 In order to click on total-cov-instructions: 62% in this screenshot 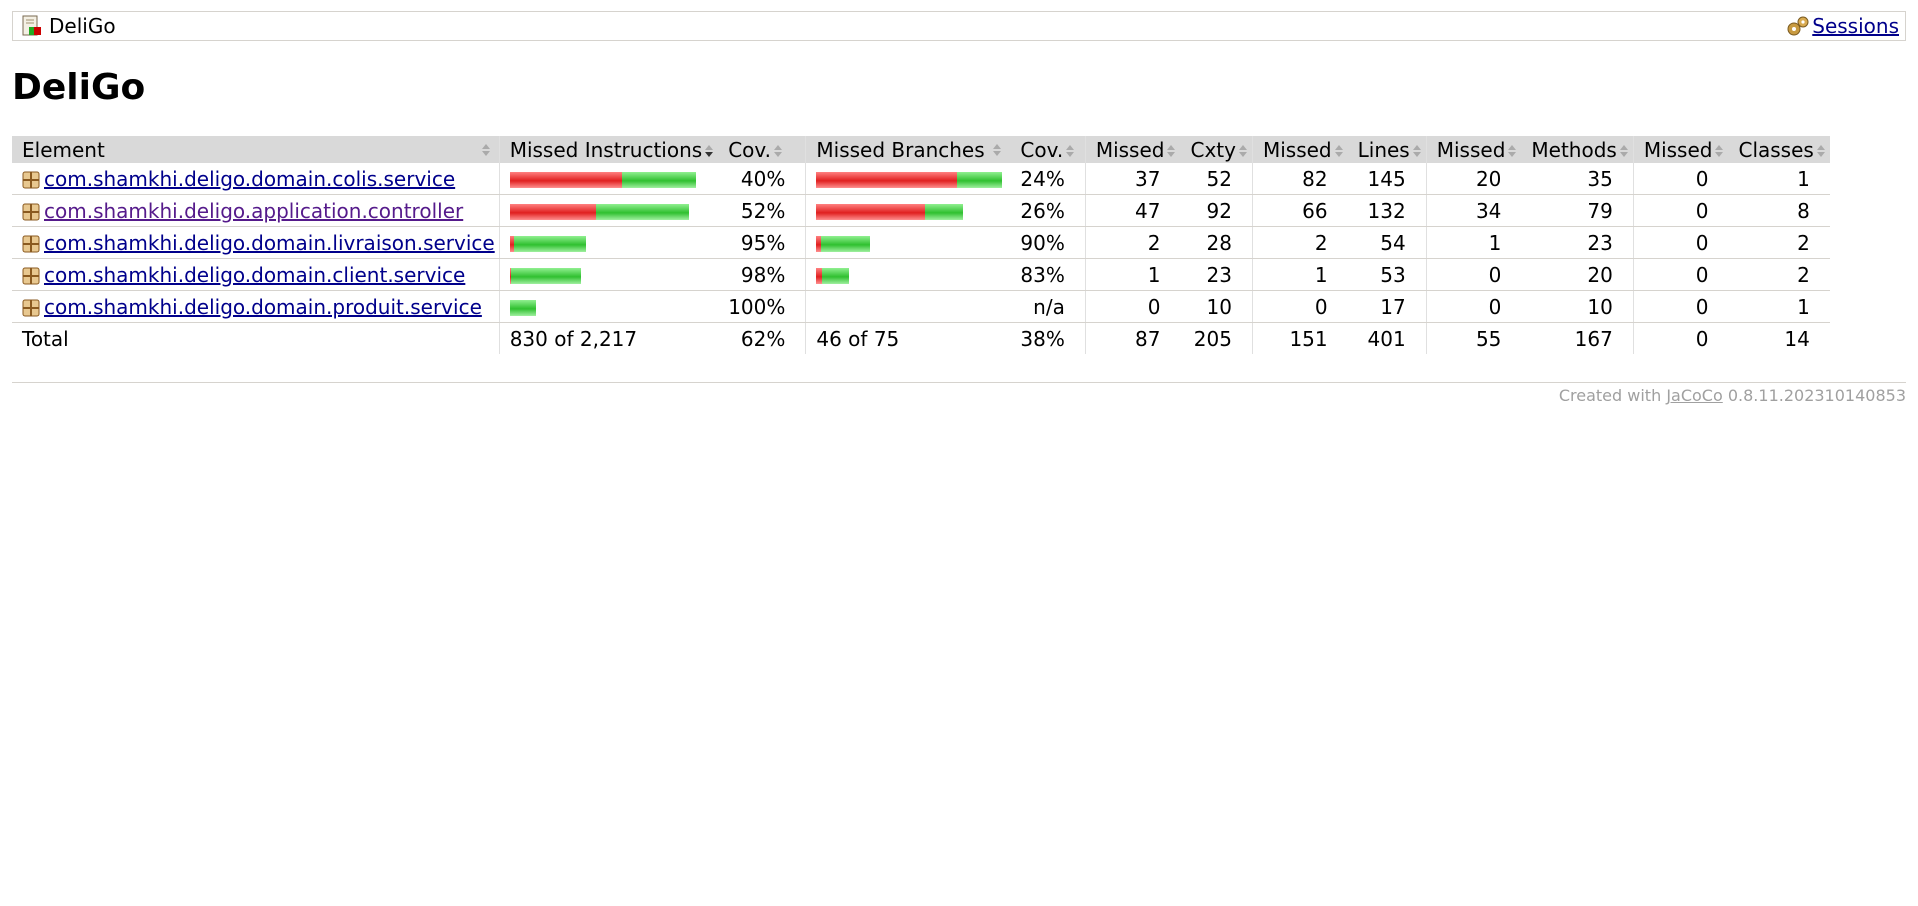, I will do `click(763, 338)`.